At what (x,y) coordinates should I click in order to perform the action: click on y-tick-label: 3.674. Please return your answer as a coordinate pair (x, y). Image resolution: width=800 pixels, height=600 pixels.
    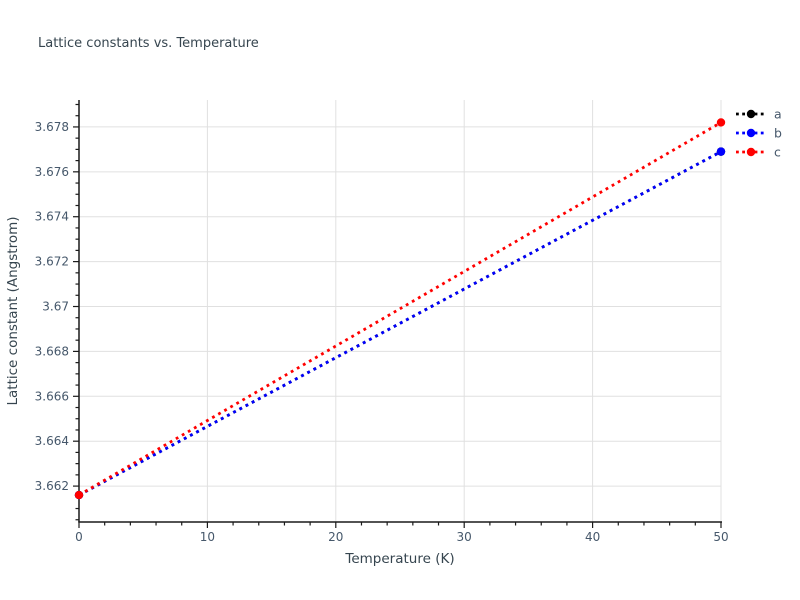
    Looking at the image, I should click on (52, 217).